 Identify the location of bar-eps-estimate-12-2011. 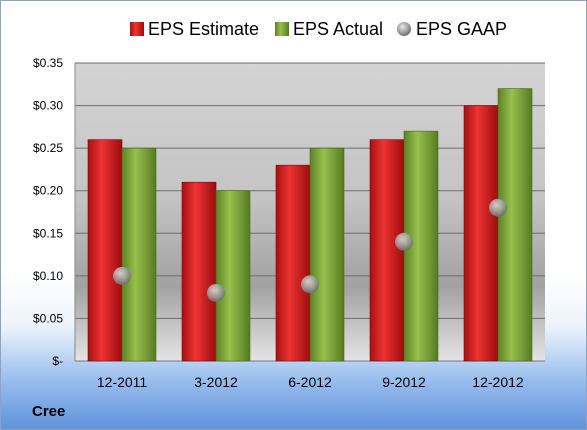
(105, 250).